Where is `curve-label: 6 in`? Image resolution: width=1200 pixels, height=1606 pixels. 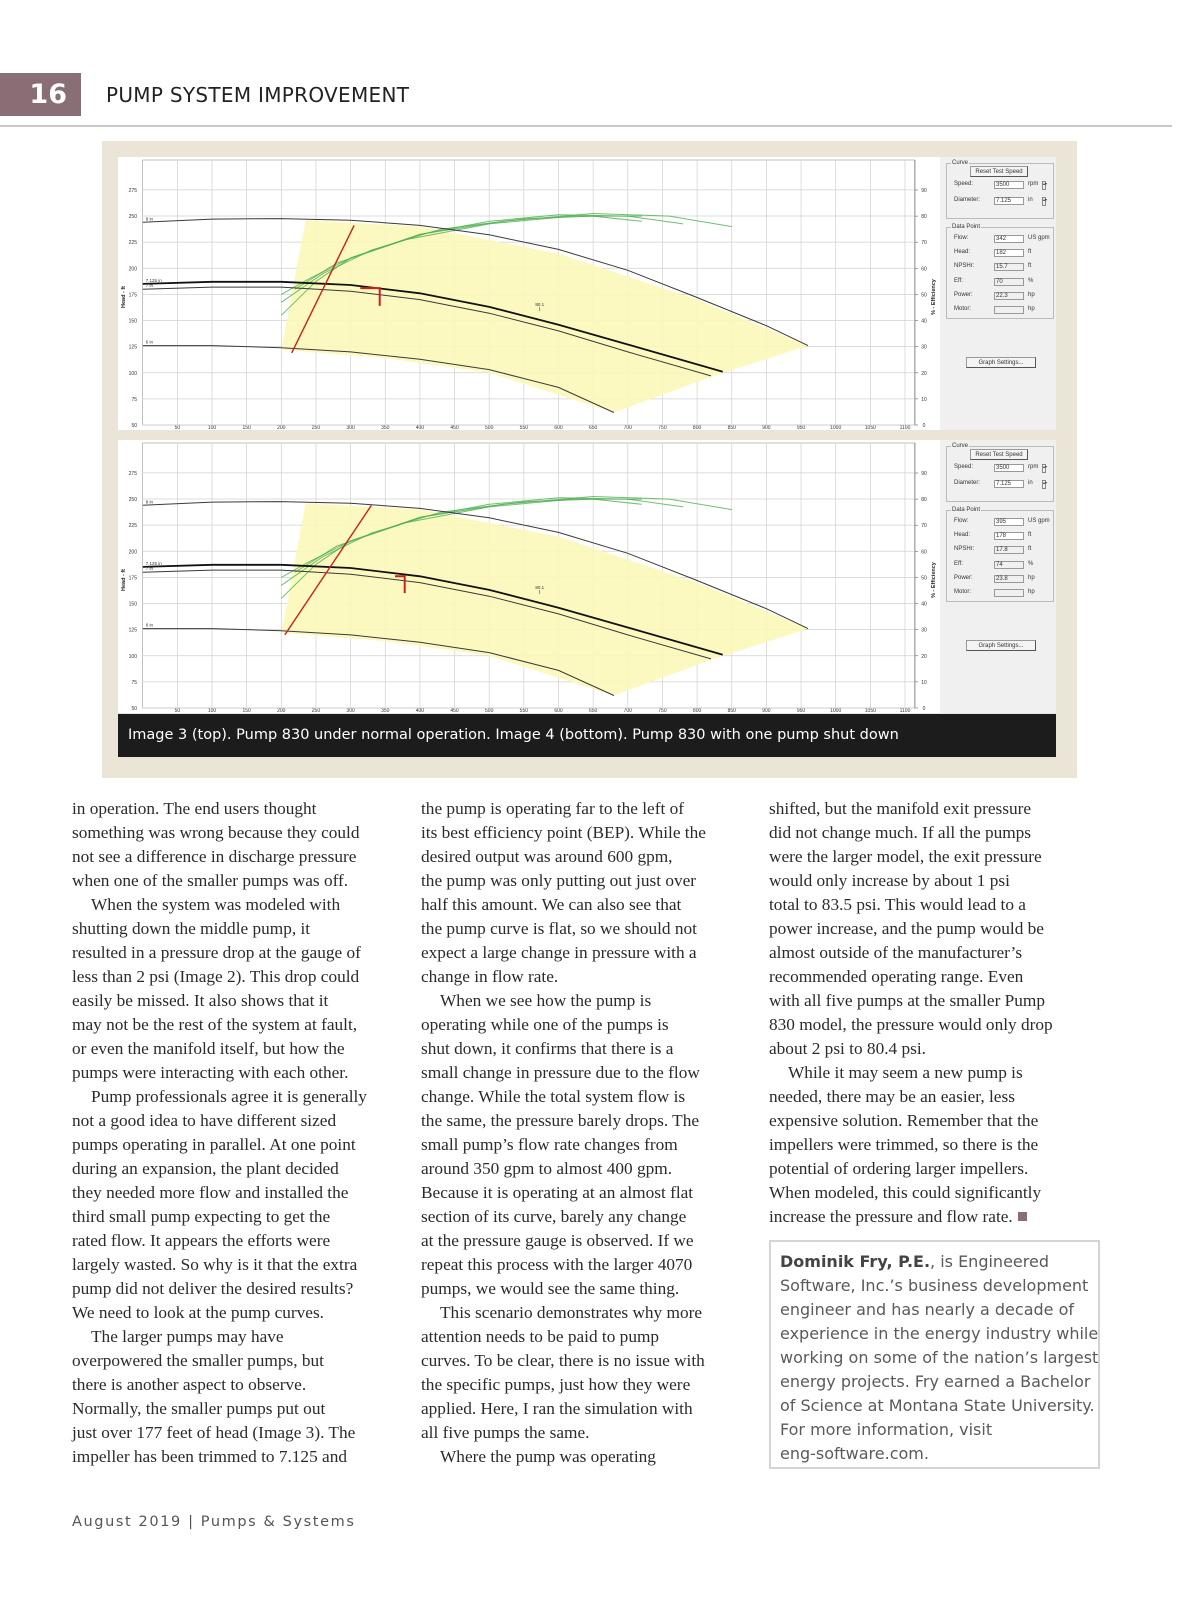
curve-label: 6 in is located at coordinates (150, 342).